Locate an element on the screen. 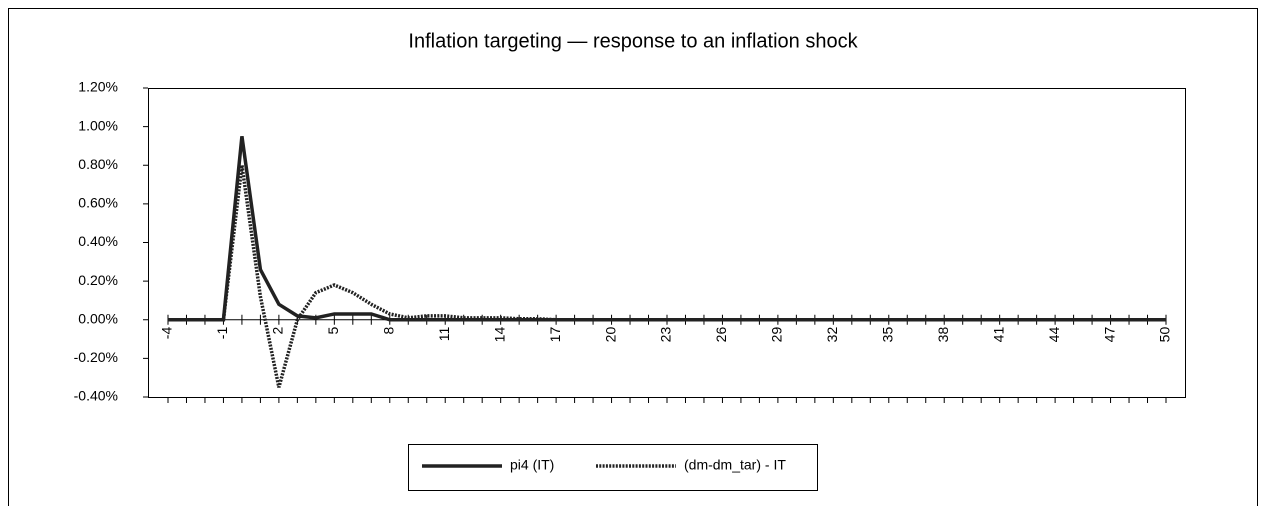 The image size is (1266, 506). y-tick-label: 1.00% is located at coordinates (98, 125).